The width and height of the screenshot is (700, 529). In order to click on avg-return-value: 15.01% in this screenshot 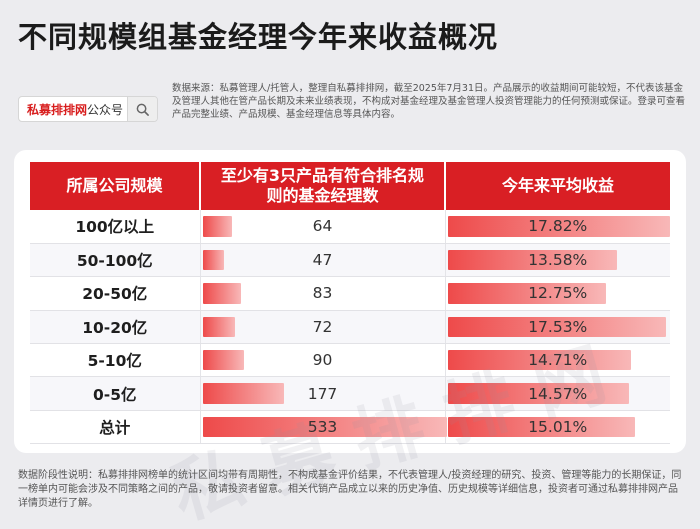, I will do `click(558, 427)`.